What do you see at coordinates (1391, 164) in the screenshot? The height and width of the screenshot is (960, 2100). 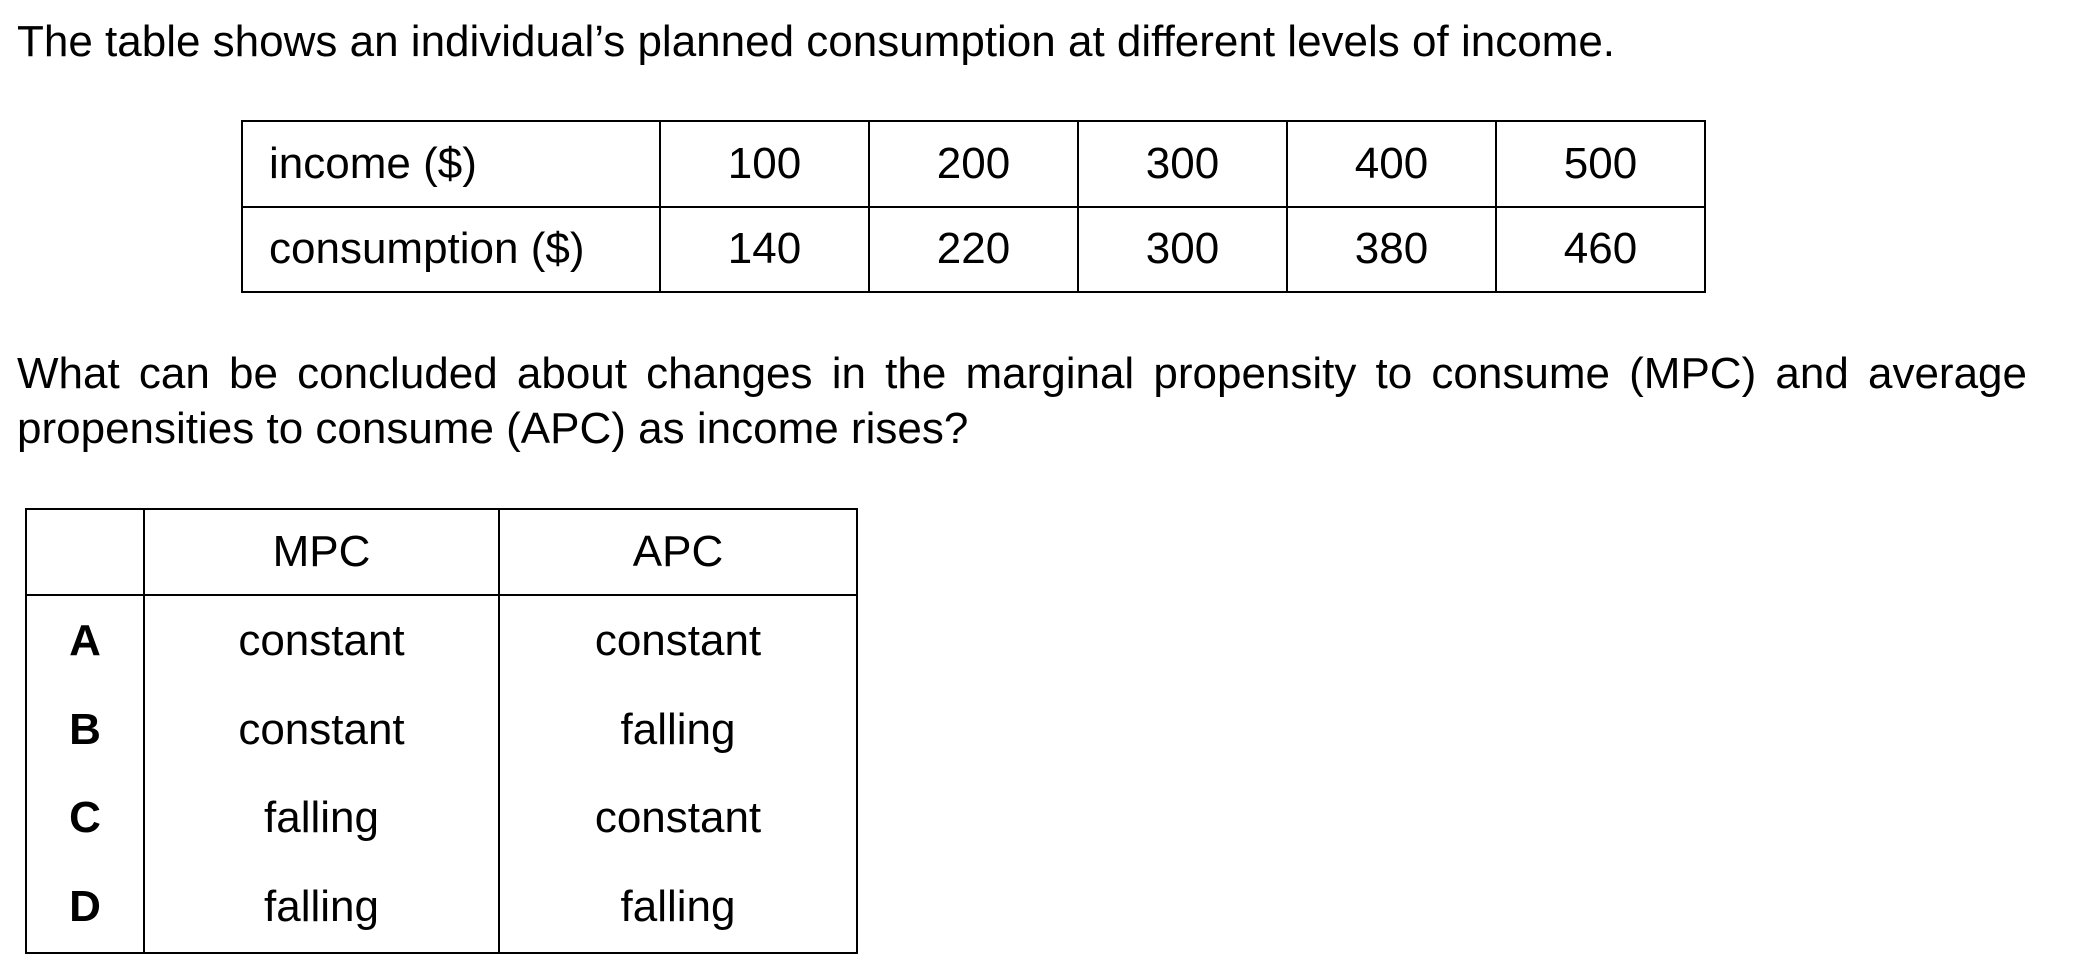 I see `table-cell: 400` at bounding box center [1391, 164].